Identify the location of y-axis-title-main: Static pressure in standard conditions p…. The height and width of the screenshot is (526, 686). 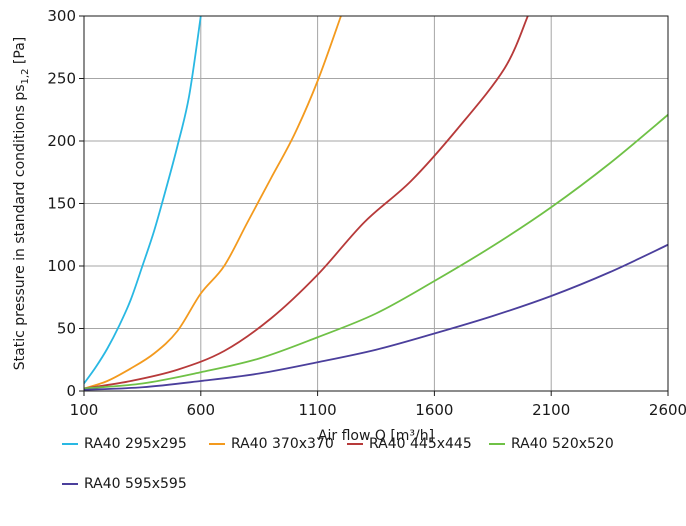
(20, 227).